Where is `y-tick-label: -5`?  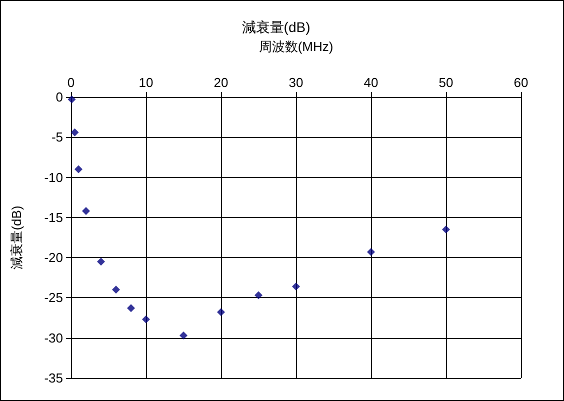 y-tick-label: -5 is located at coordinates (57, 137).